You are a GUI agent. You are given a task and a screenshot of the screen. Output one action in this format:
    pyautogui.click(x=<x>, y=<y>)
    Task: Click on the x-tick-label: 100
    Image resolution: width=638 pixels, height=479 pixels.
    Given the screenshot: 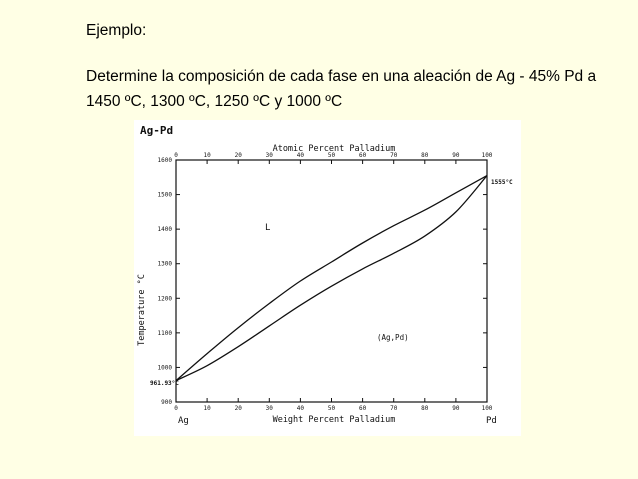 What is the action you would take?
    pyautogui.click(x=487, y=408)
    